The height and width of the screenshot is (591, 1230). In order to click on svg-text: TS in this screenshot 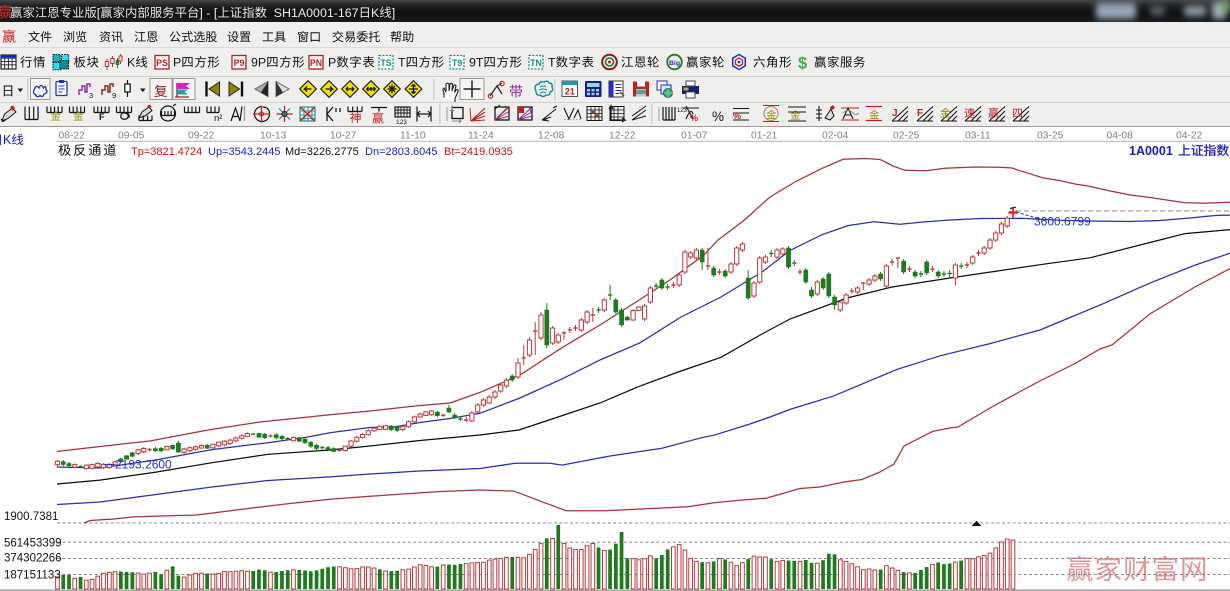, I will do `click(385, 63)`.